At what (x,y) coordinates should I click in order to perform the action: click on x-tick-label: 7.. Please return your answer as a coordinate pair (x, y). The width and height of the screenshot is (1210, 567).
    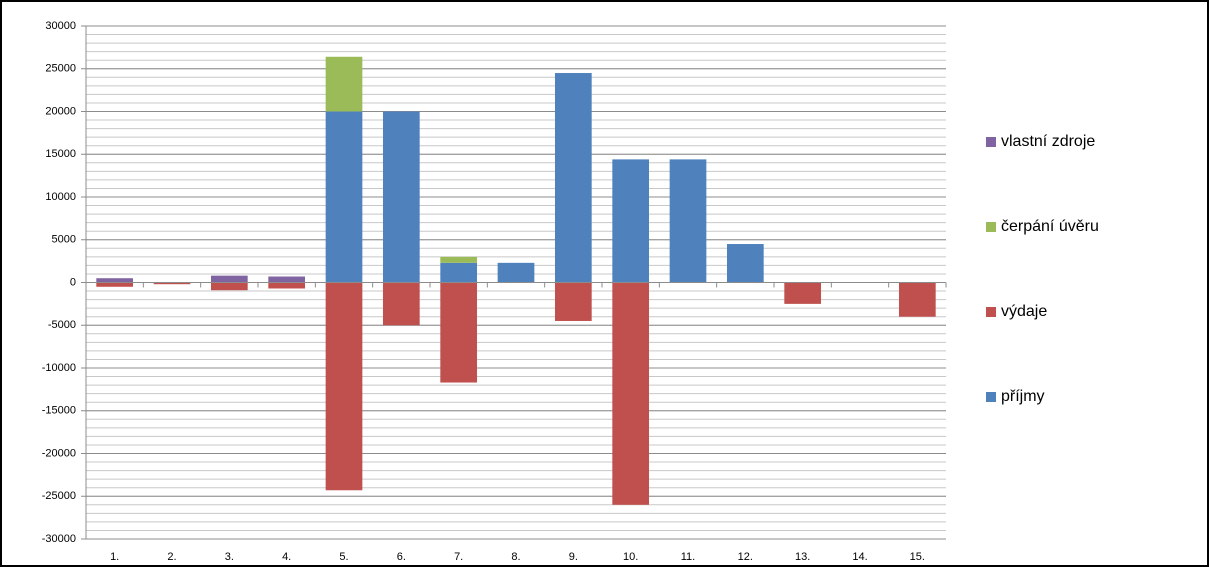
    Looking at the image, I should click on (458, 557).